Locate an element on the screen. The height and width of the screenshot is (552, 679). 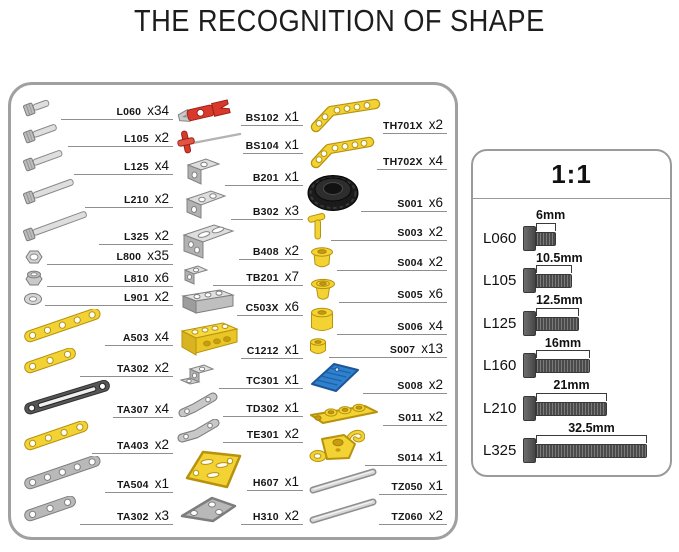
bolt-body: 6mm is located at coordinates (550, 230).